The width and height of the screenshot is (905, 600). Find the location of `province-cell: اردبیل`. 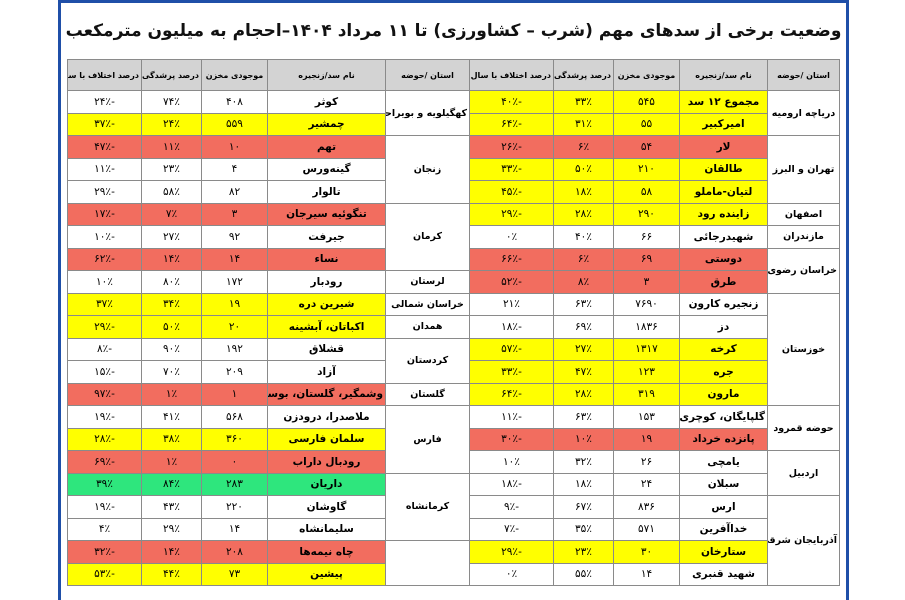

province-cell: اردبیل is located at coordinates (803, 473).